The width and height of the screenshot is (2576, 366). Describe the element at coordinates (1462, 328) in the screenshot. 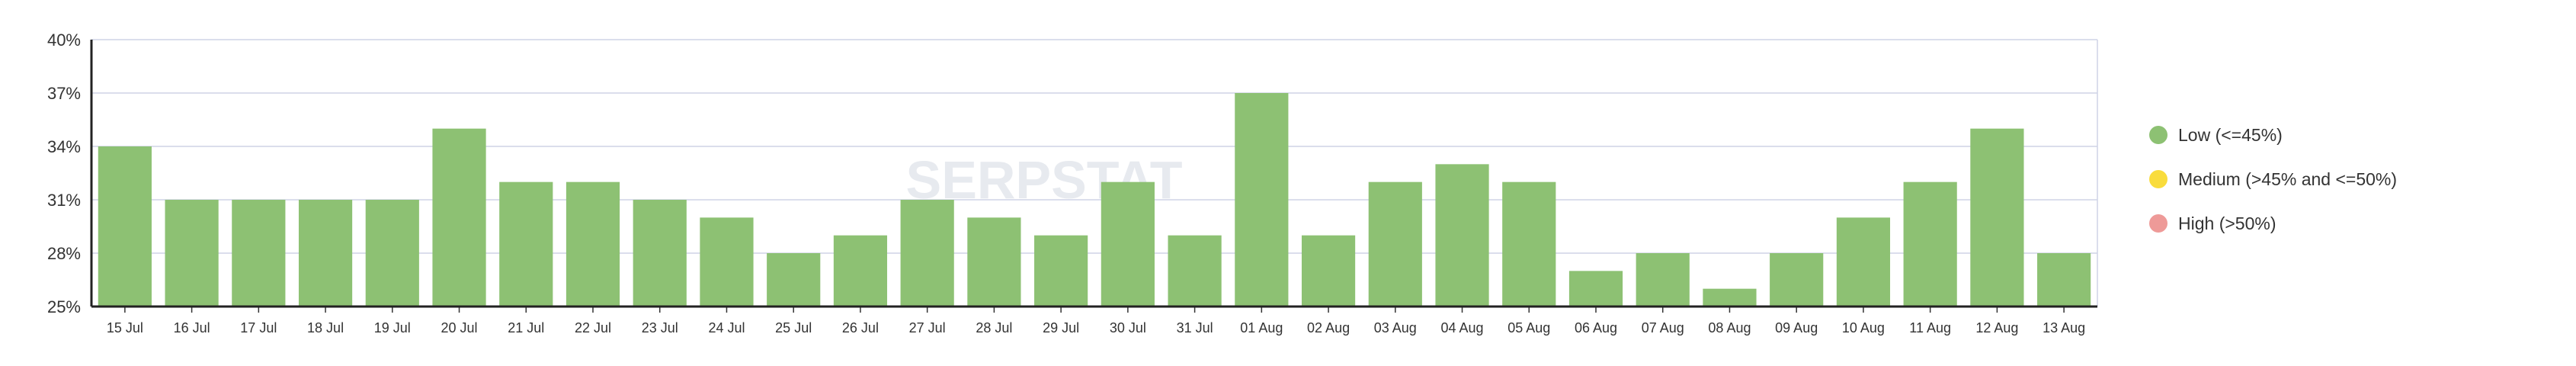

I see `x-tick-label: 04 Aug` at that location.